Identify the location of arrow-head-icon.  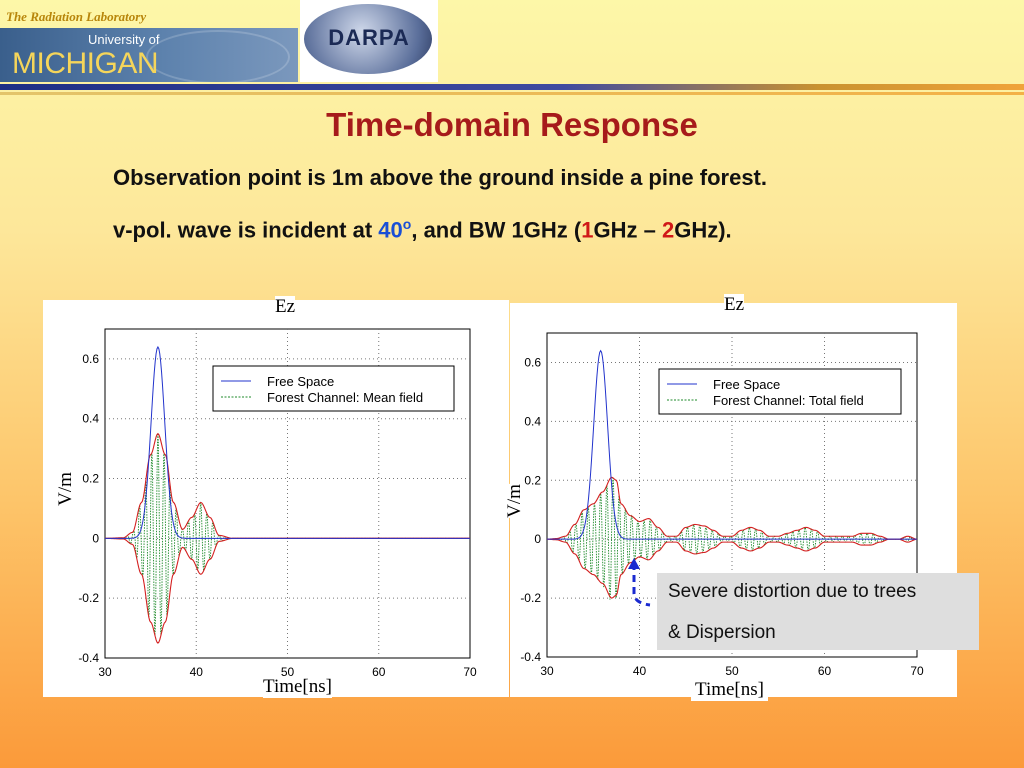
(634, 563).